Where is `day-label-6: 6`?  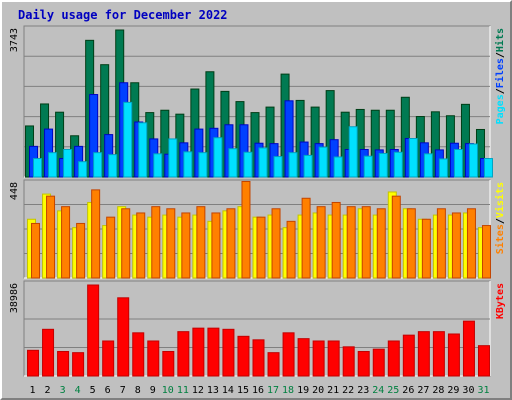 day-label-6: 6 is located at coordinates (108, 390).